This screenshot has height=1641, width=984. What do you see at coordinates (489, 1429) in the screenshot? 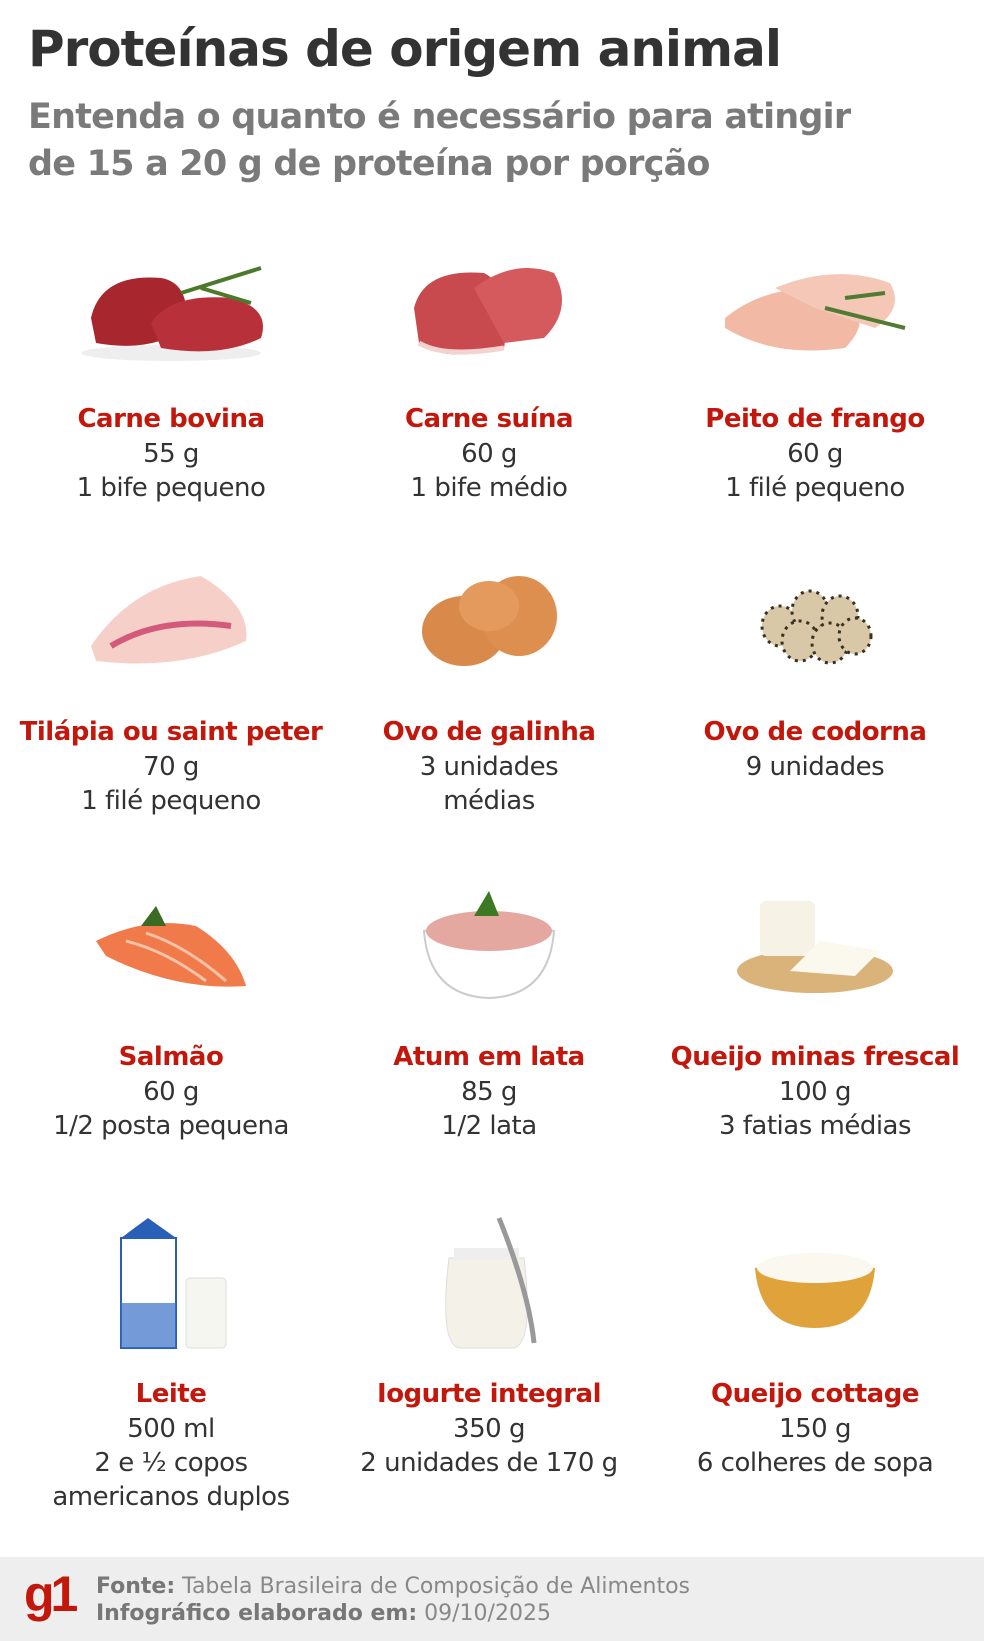
I see `food-portion: 350 g` at bounding box center [489, 1429].